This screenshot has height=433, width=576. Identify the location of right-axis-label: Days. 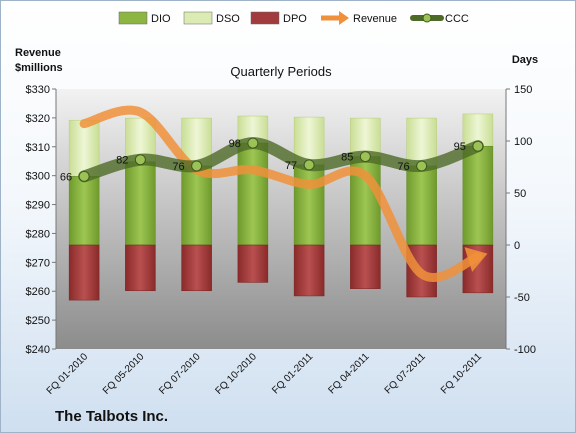
(525, 60).